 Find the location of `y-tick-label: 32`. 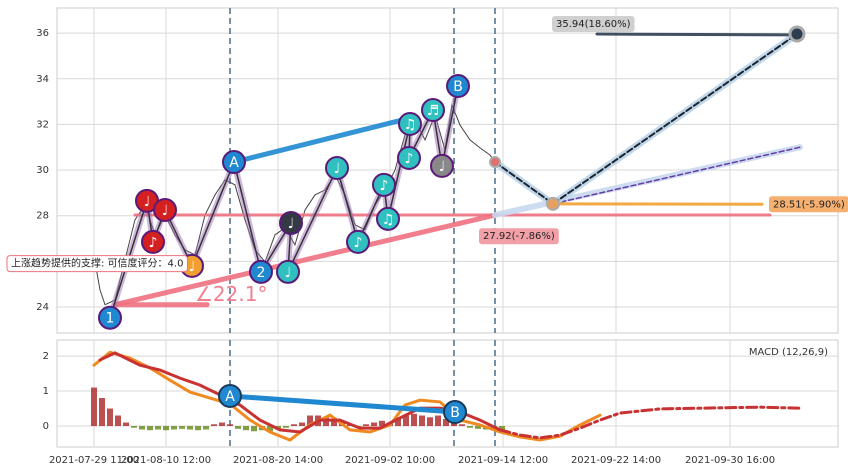

y-tick-label: 32 is located at coordinates (42, 124).